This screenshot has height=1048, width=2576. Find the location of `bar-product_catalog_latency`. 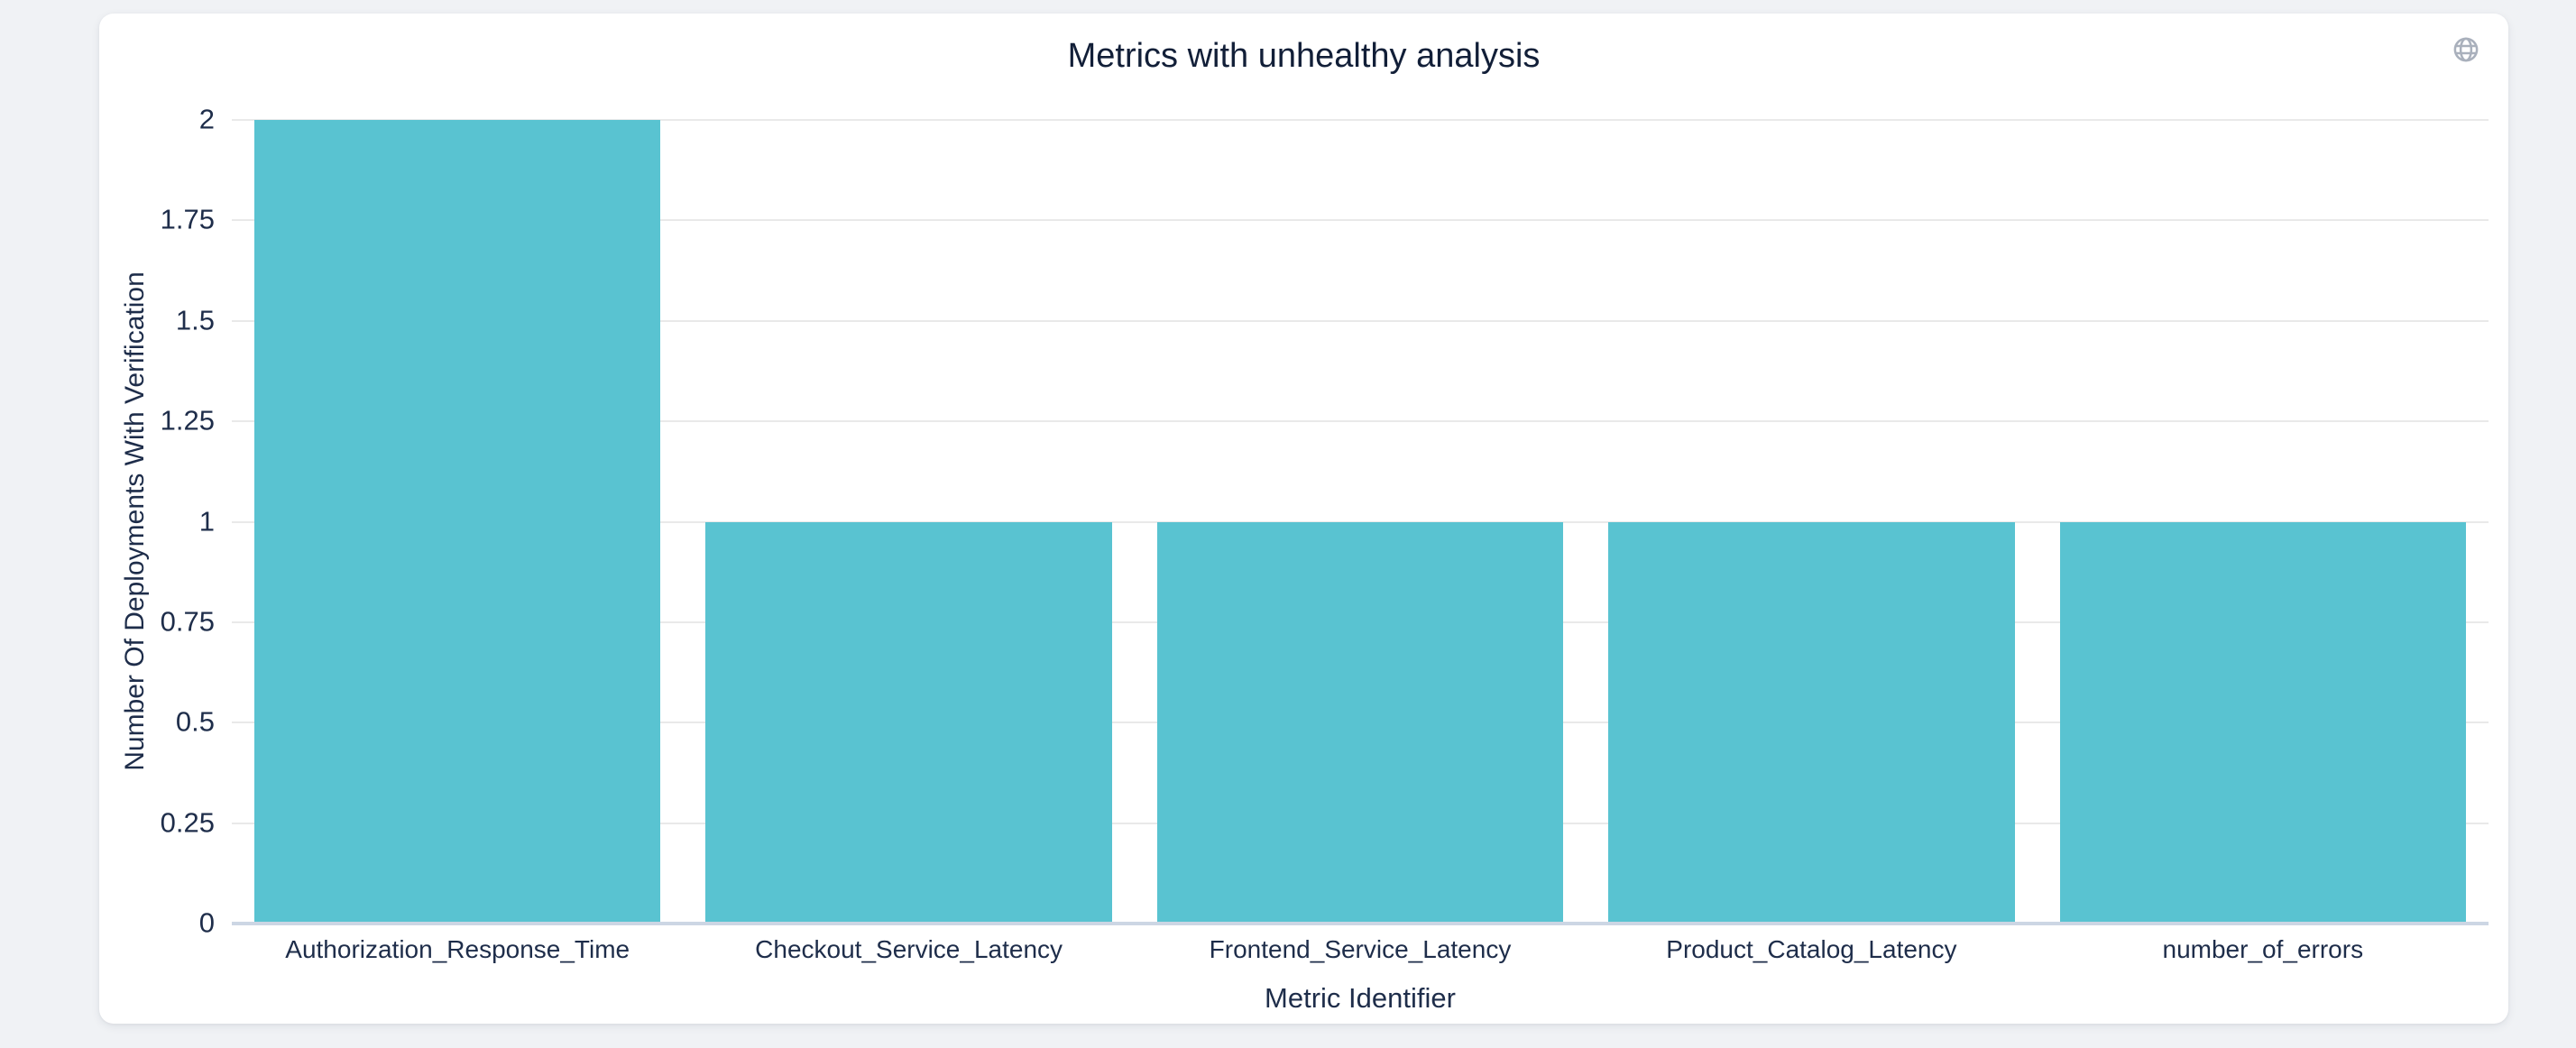

bar-product_catalog_latency is located at coordinates (1811, 722).